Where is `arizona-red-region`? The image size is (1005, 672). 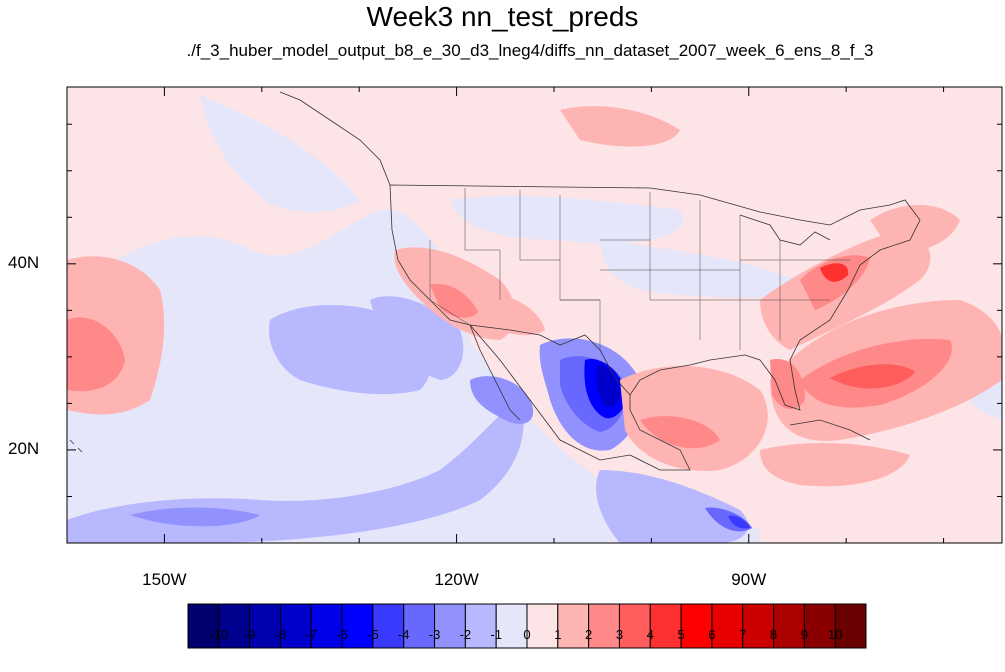
arizona-red-region is located at coordinates (512, 315).